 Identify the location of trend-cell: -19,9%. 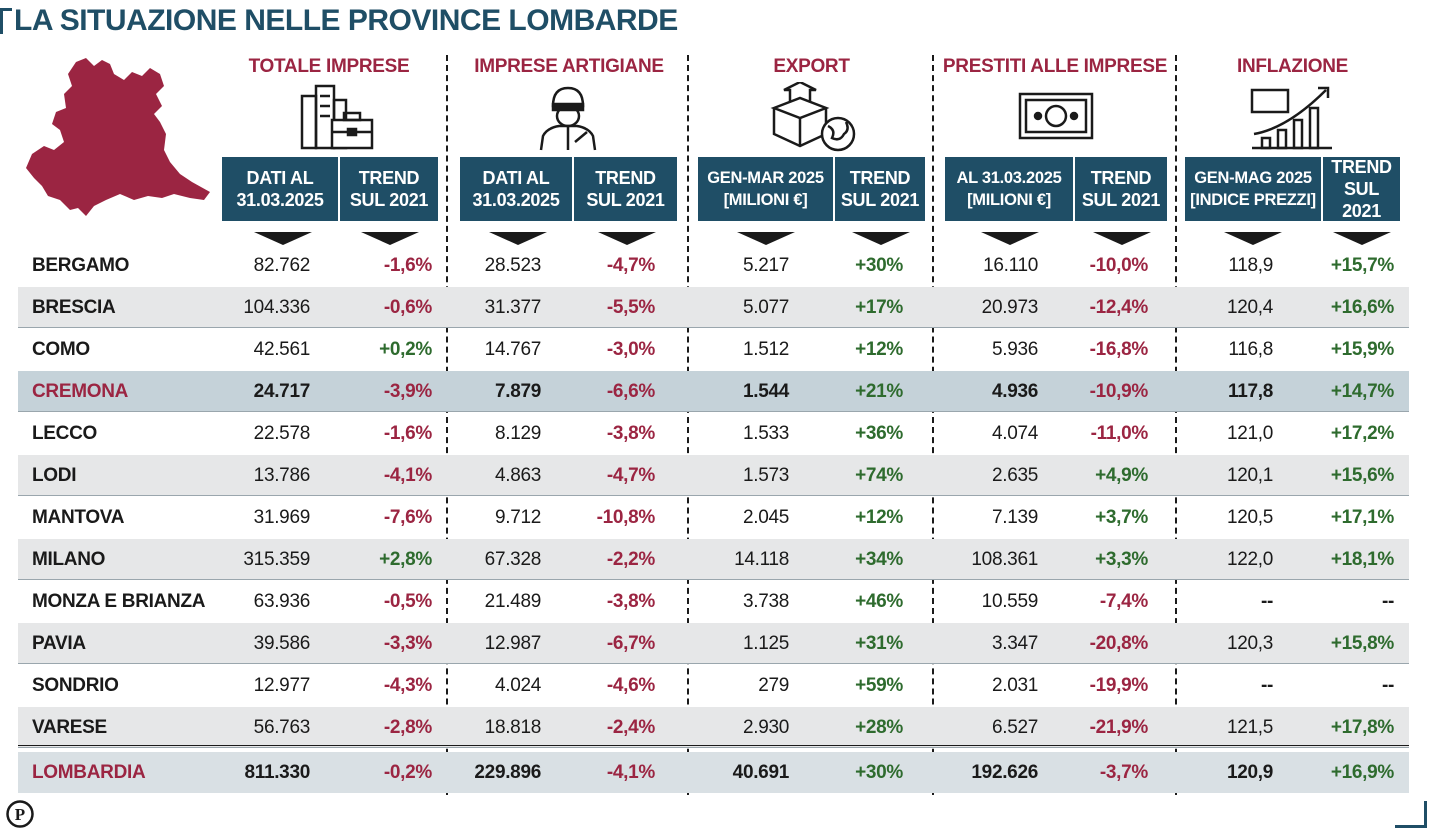
(1119, 685).